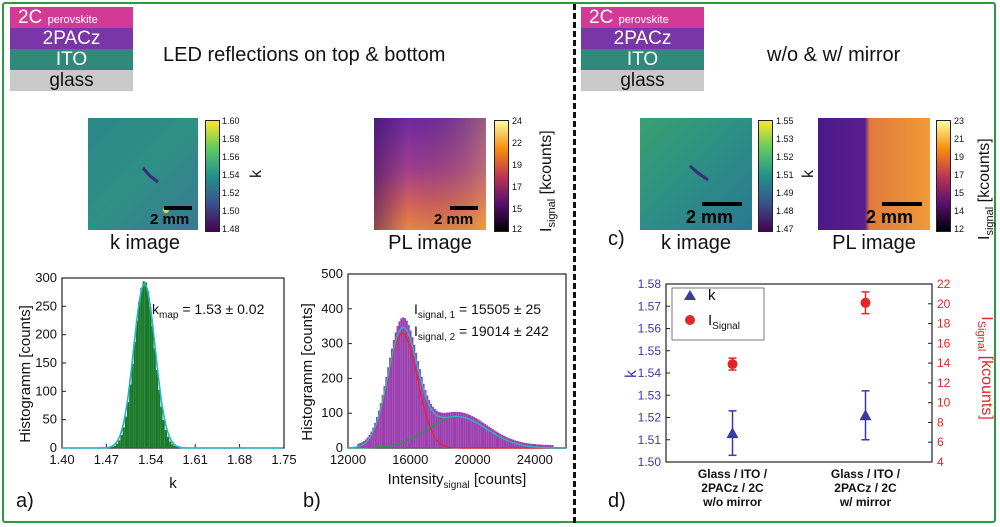  Describe the element at coordinates (256, 174) in the screenshot. I see `colorbar-label-k-left: k` at that location.